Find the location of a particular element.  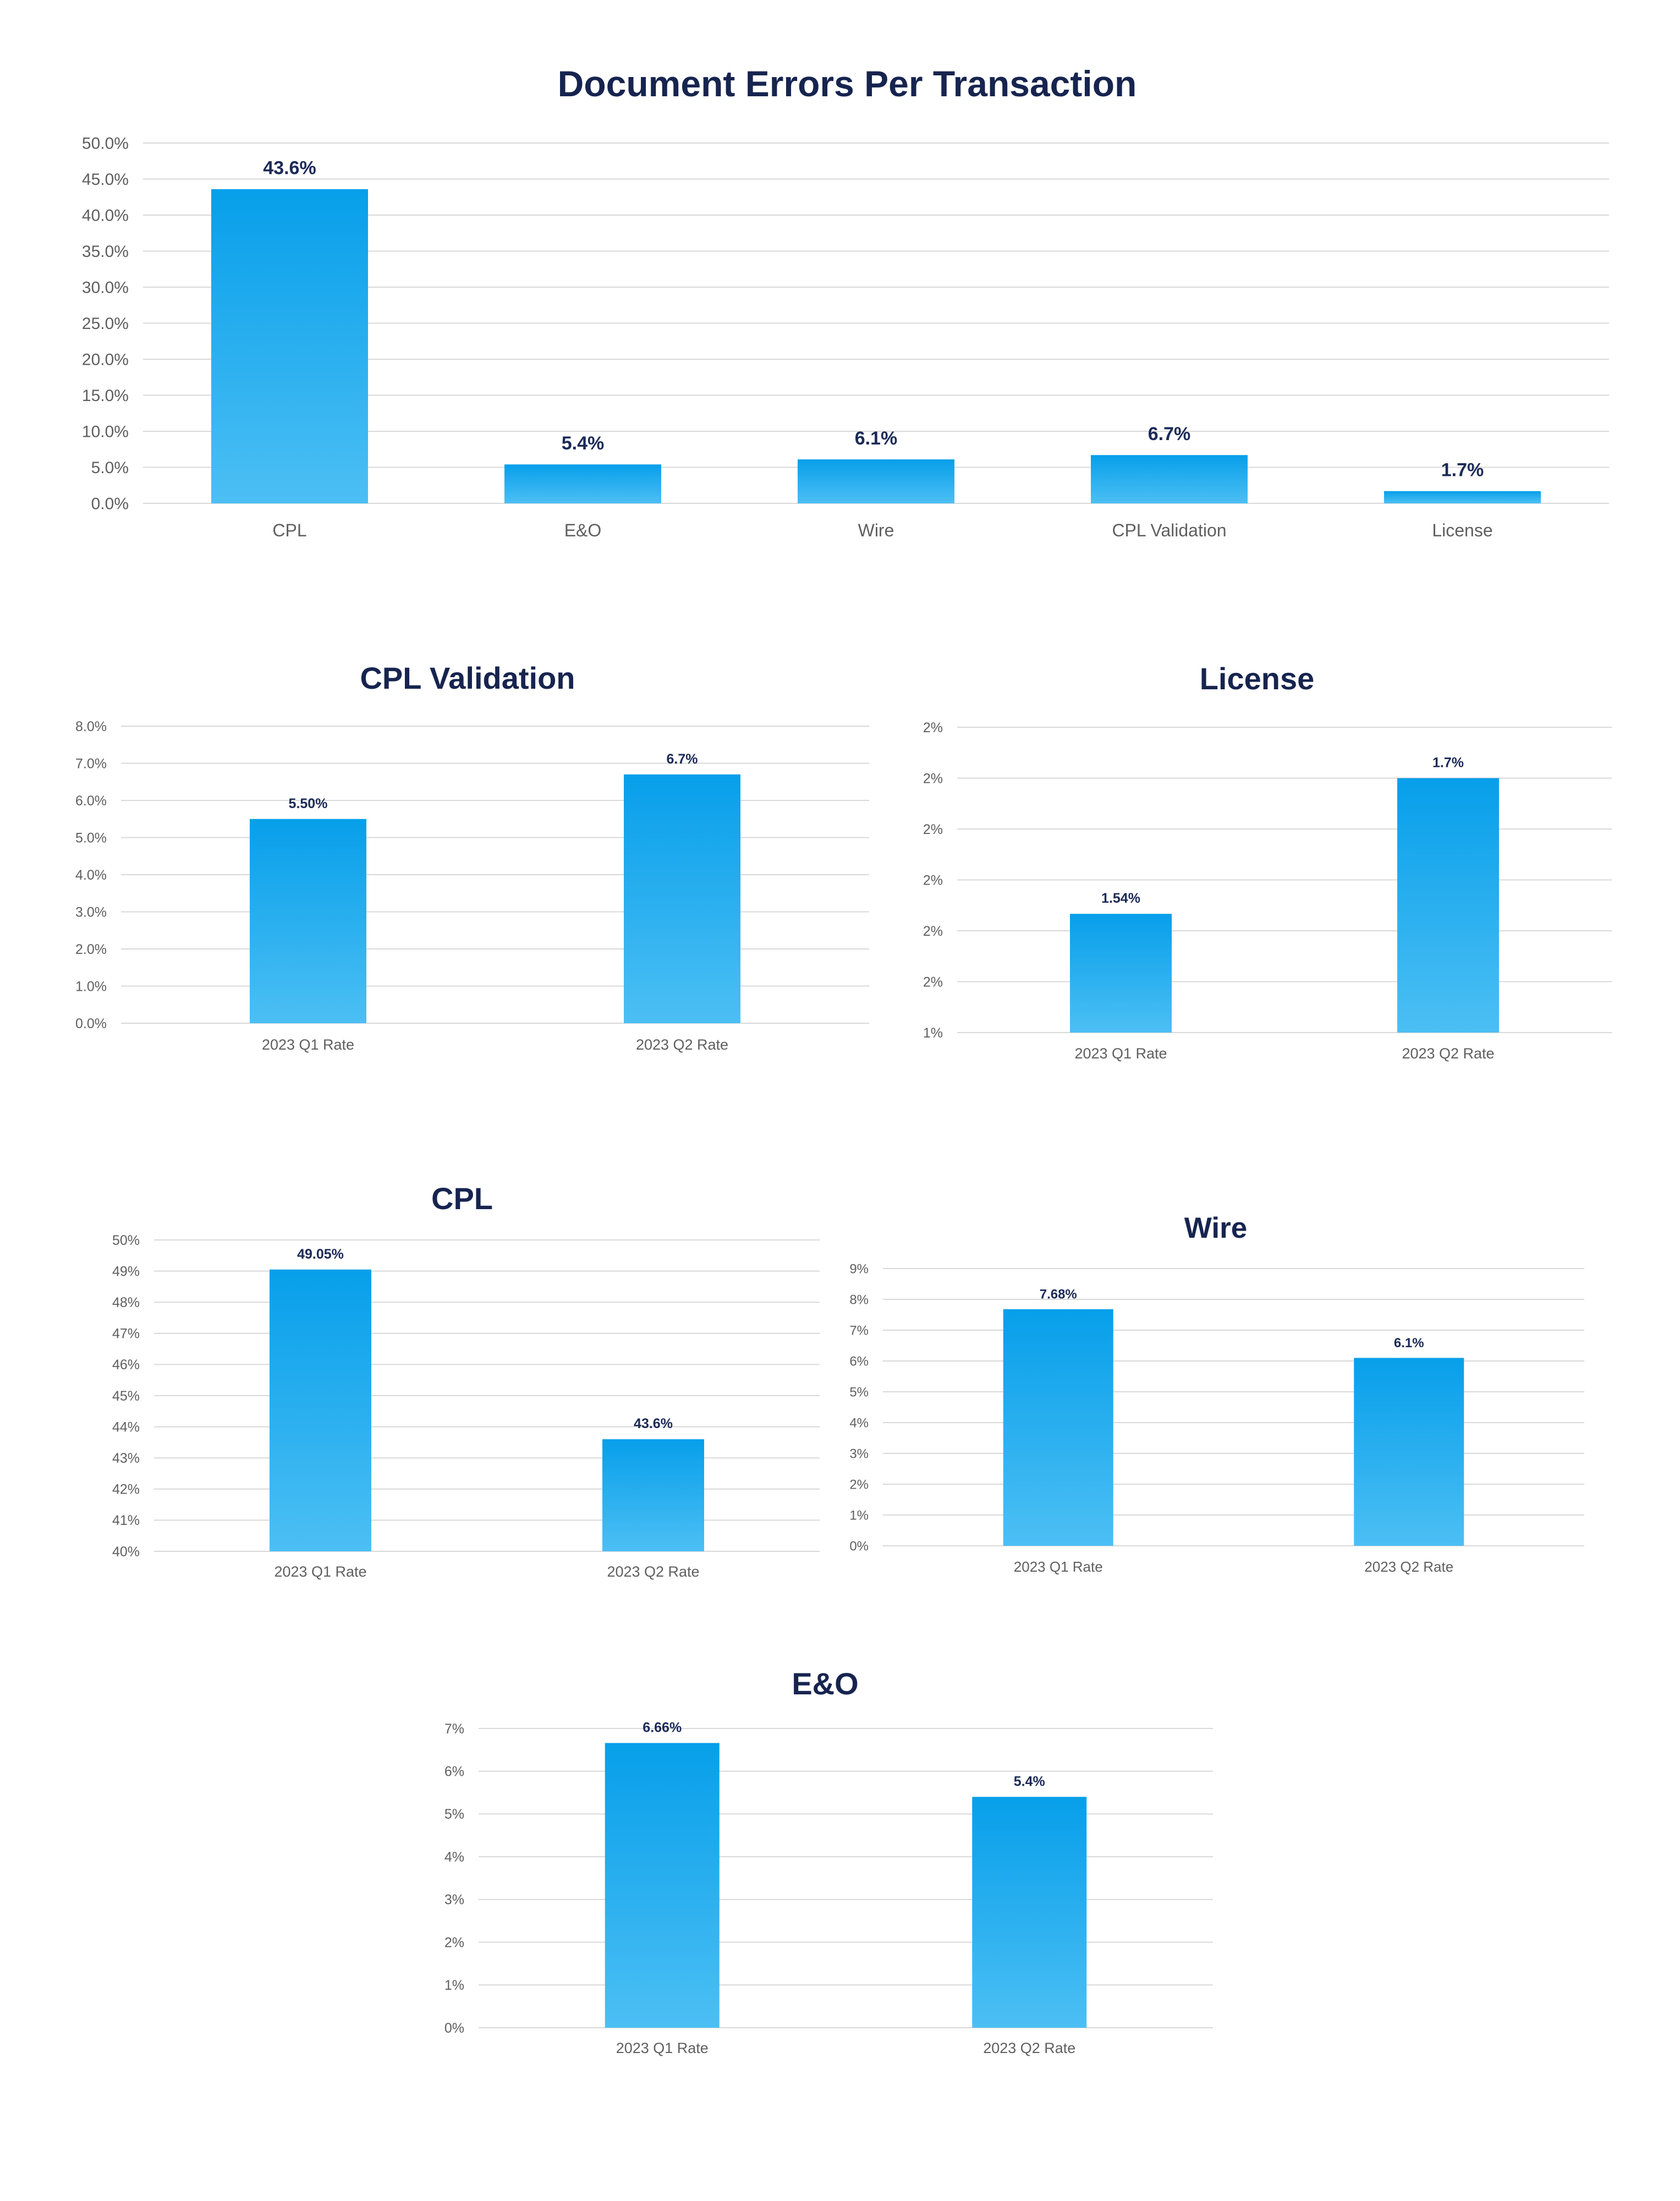

y-tick-label: 50% is located at coordinates (126, 1241).